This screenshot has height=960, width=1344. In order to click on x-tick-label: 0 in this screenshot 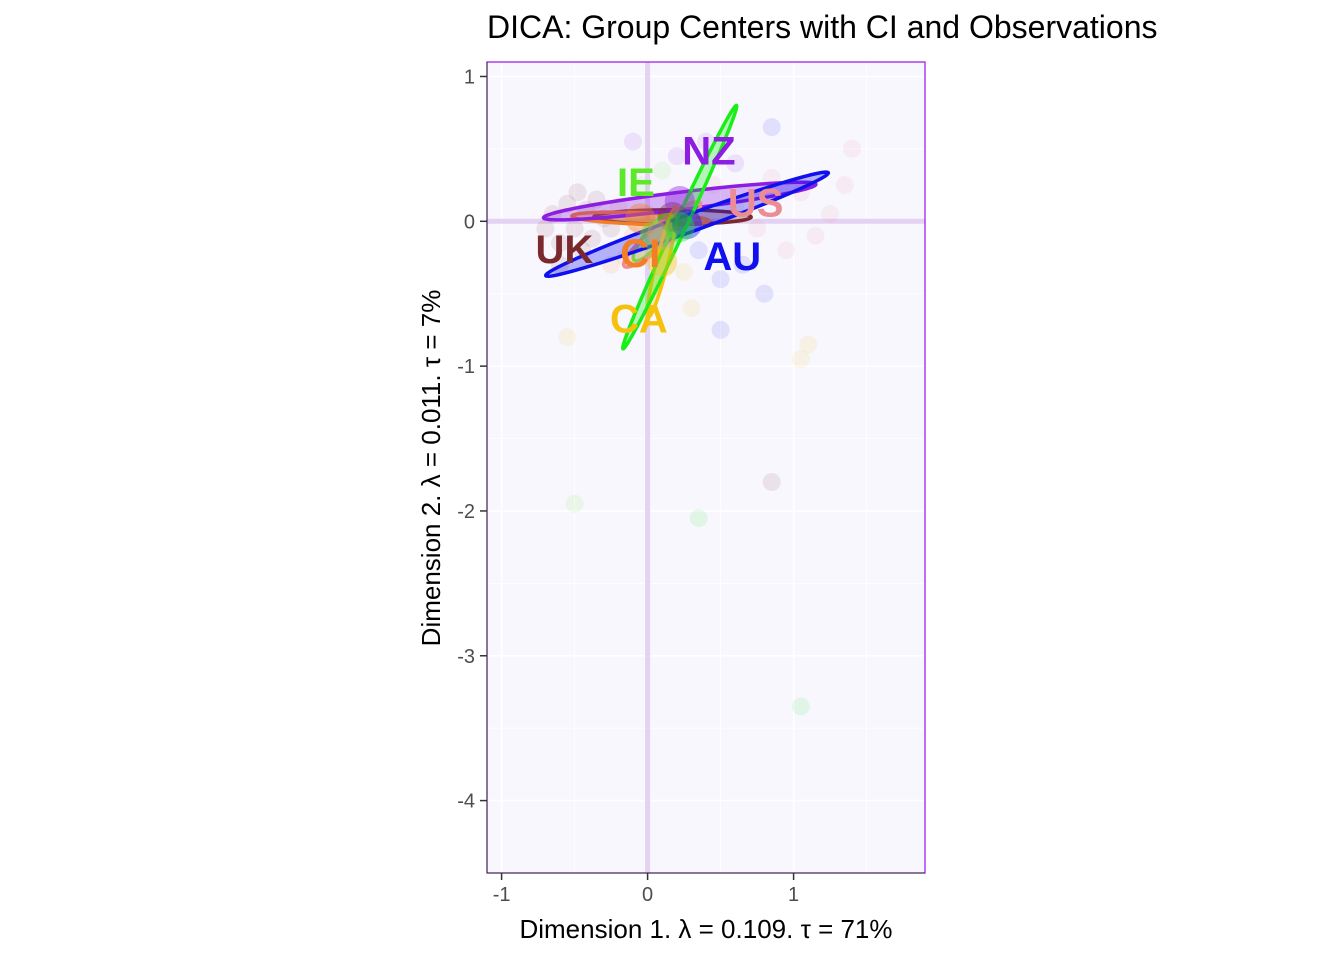, I will do `click(647, 895)`.